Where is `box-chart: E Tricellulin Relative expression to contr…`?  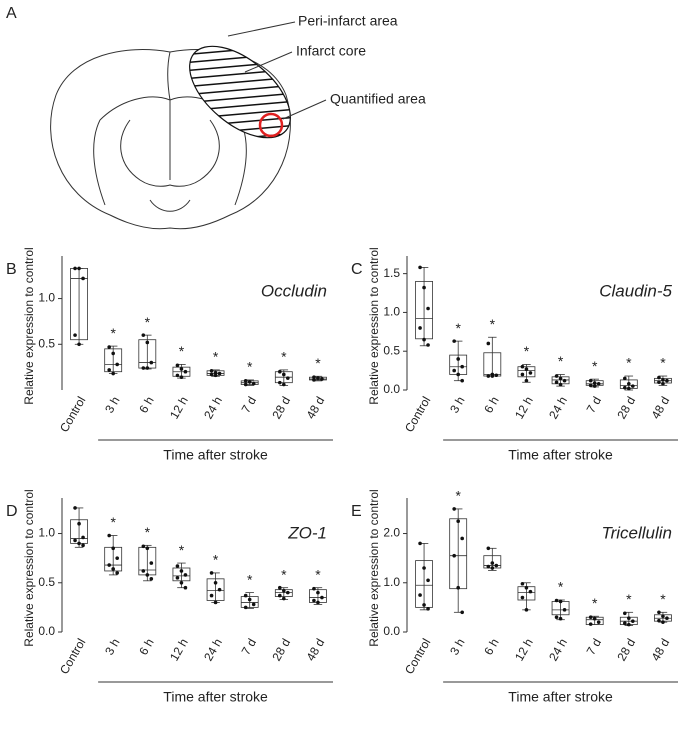
box-chart: E Tricellulin Relative expression to contr… is located at coordinates (514, 596).